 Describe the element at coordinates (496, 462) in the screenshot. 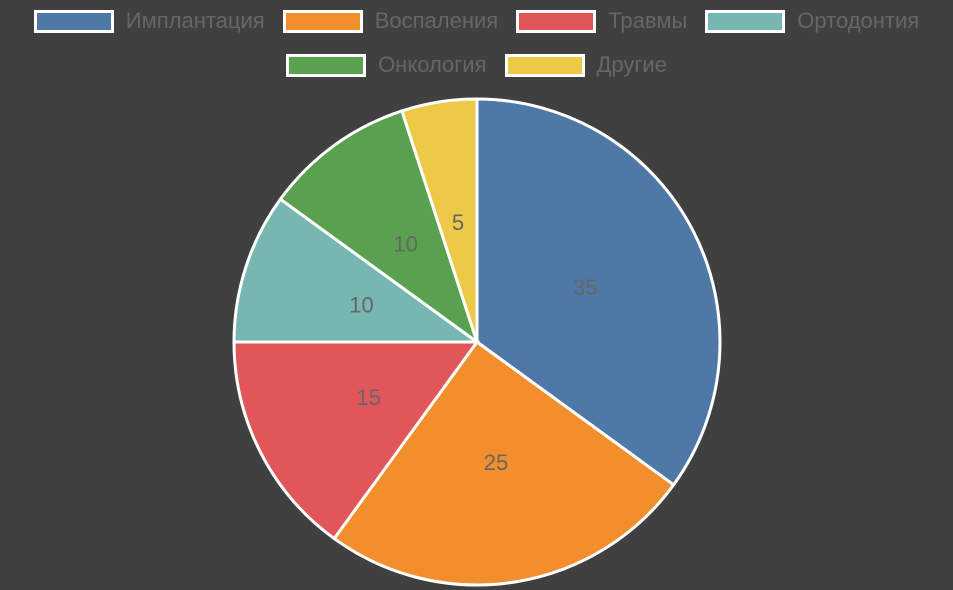

I see `data-label: 25` at that location.